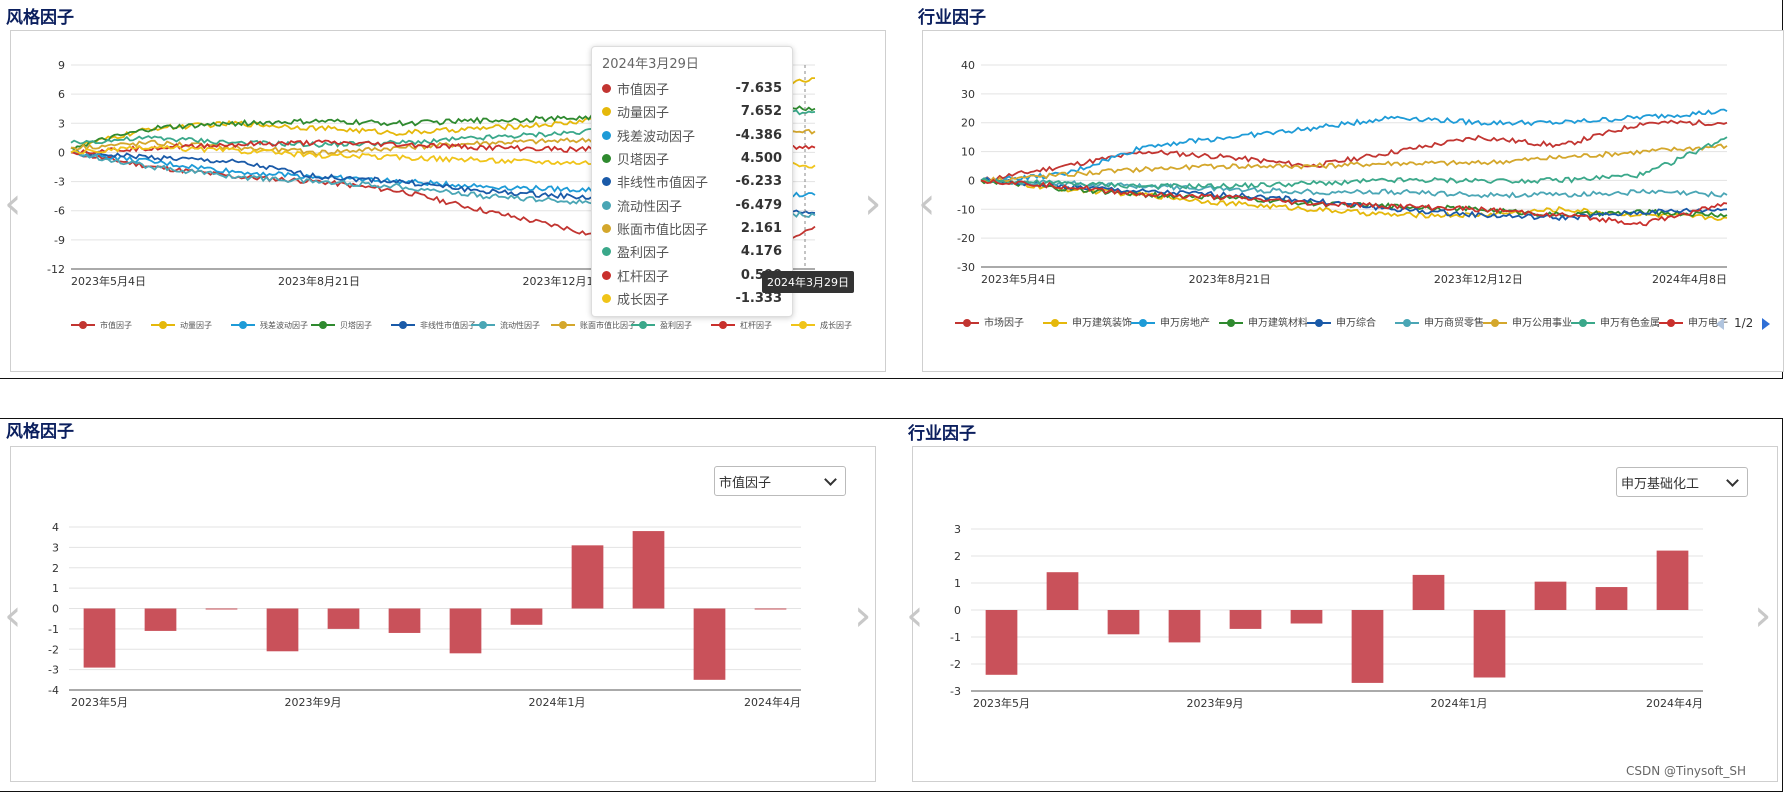 The image size is (1784, 792). I want to click on tooltip-row: 非线性市值因子 -6.233, so click(692, 181).